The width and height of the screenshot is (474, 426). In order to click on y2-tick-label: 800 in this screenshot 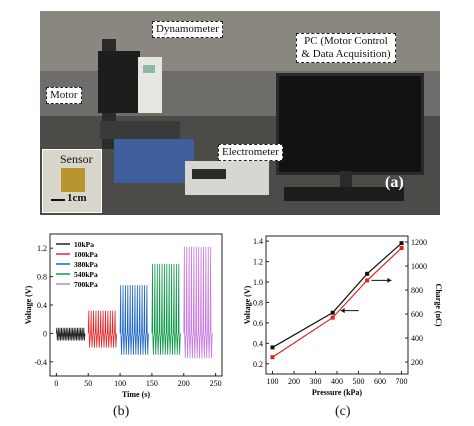, I will do `click(417, 290)`.